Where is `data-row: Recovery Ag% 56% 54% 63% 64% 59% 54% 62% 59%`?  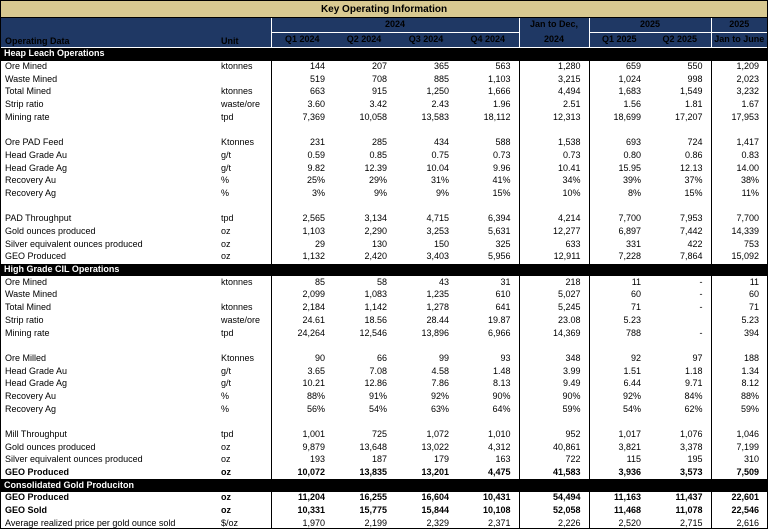
data-row: Recovery Ag% 56% 54% 63% 64% 59% 54% 62% 59% is located at coordinates (384, 409).